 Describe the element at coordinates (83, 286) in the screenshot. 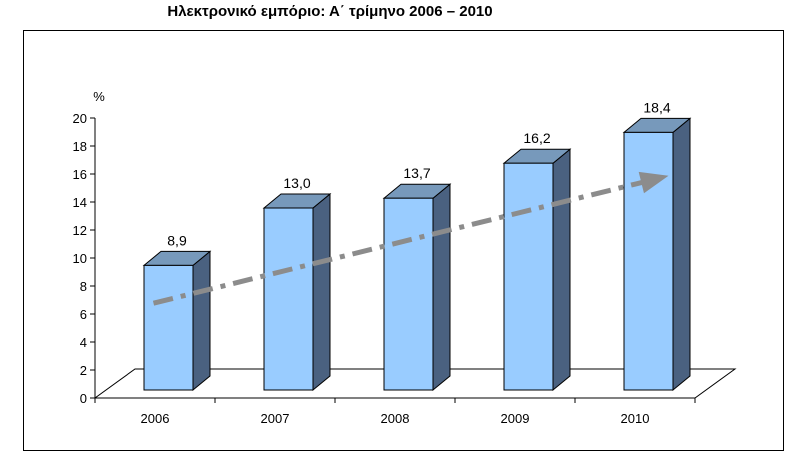

I see `y-tick-label: 8` at that location.